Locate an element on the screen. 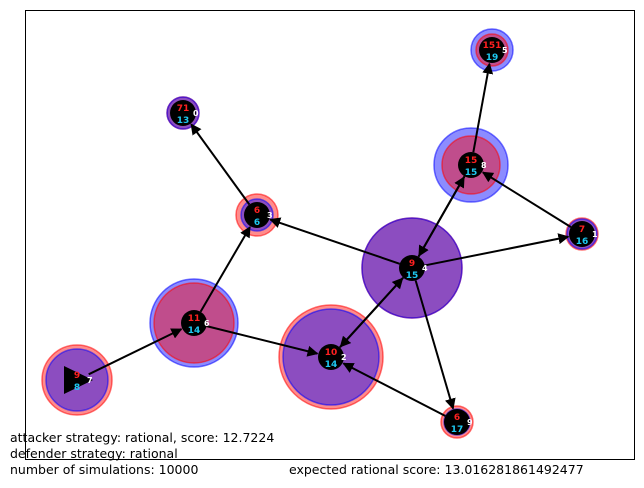 This screenshot has width=644, height=488. node-3: 6 63 is located at coordinates (258, 215).